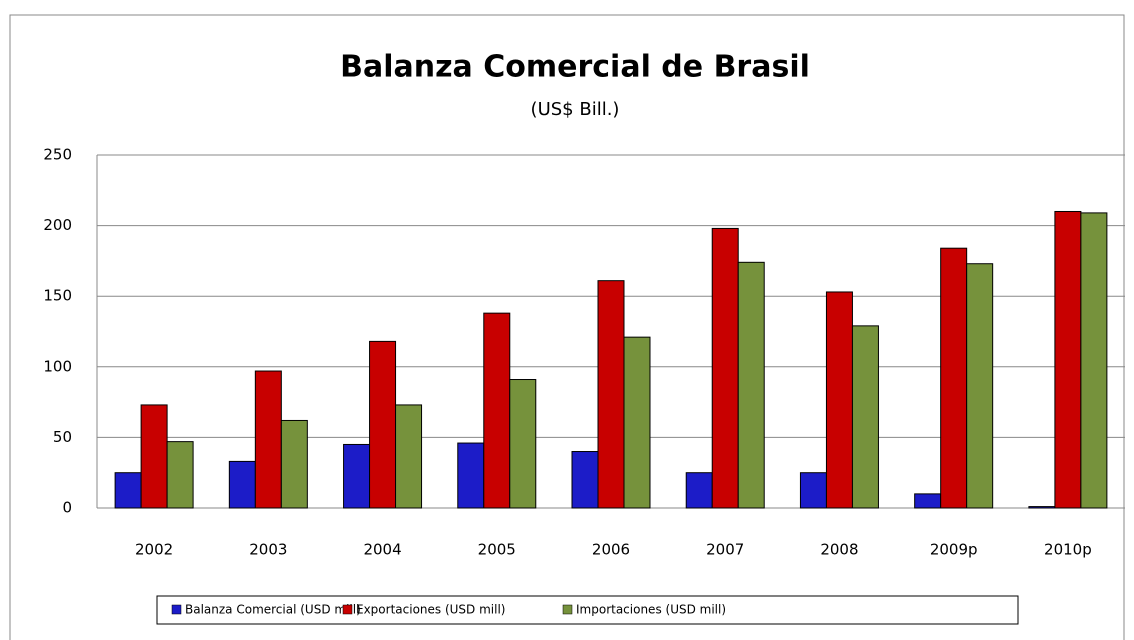 Image resolution: width=1134 pixels, height=640 pixels. Describe the element at coordinates (954, 550) in the screenshot. I see `x-tick-label: 2009p` at that location.